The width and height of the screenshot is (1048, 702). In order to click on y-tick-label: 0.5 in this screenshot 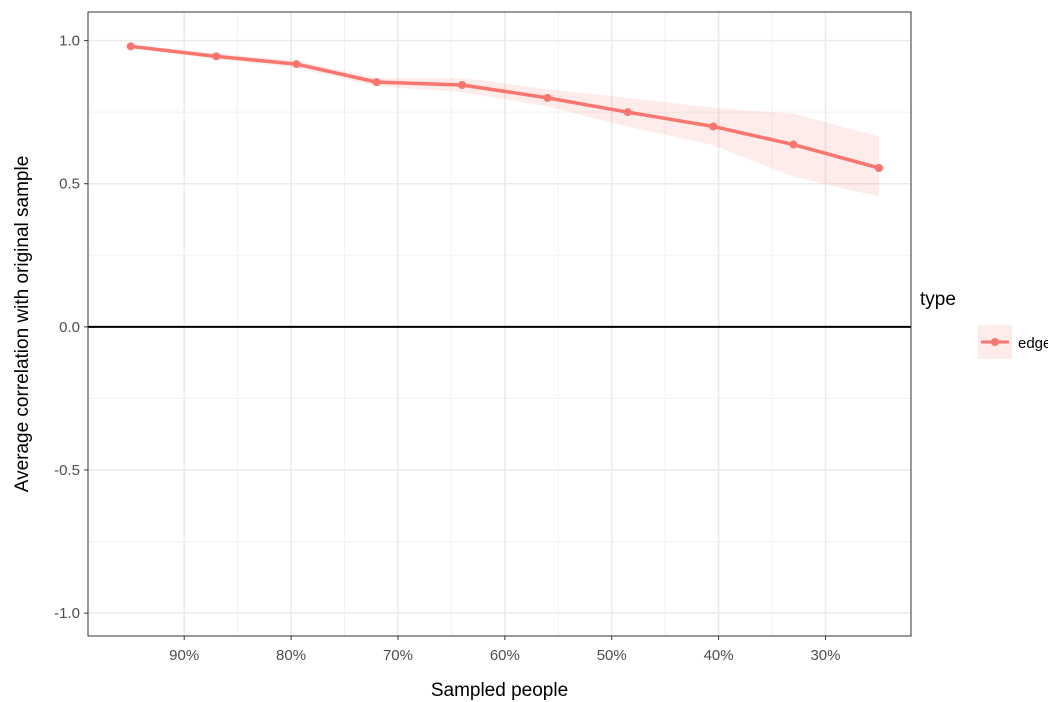, I will do `click(69, 184)`.